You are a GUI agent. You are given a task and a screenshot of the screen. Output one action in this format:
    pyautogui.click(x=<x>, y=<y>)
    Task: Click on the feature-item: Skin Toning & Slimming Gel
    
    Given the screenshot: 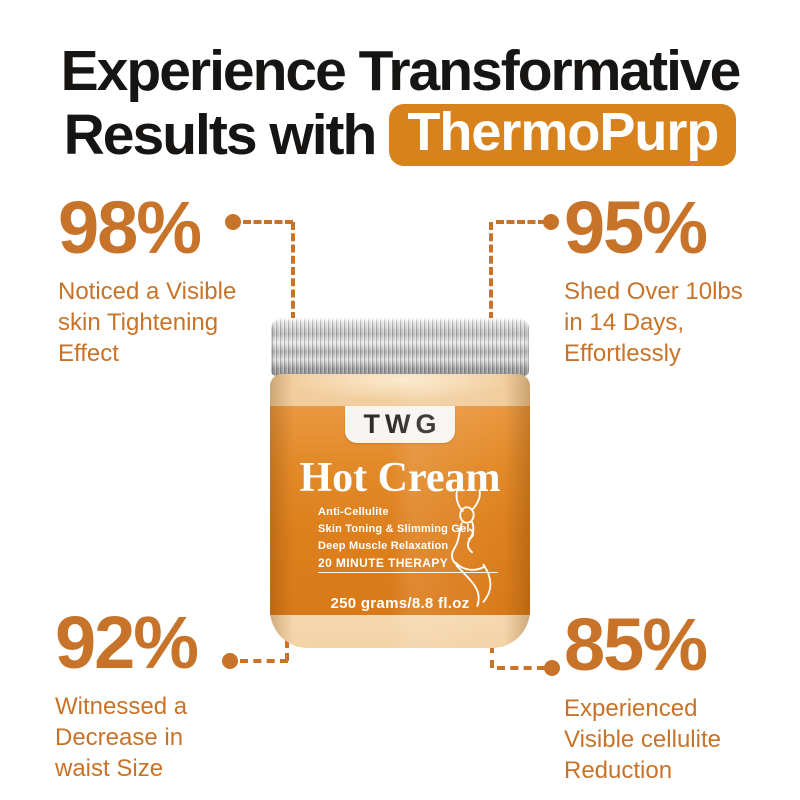 What is the action you would take?
    pyautogui.click(x=394, y=529)
    